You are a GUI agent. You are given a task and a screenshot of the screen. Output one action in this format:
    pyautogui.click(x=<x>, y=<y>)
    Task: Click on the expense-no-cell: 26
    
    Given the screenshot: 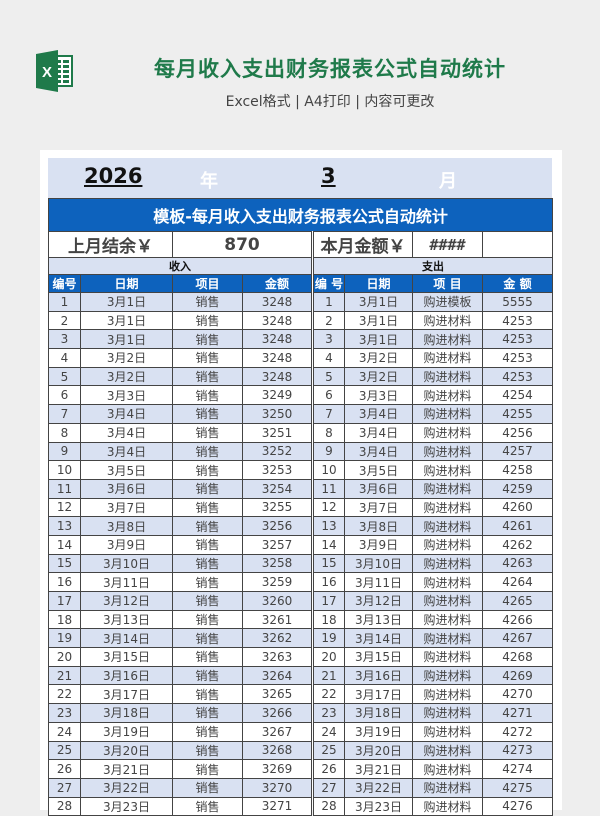 What is the action you would take?
    pyautogui.click(x=328, y=769)
    